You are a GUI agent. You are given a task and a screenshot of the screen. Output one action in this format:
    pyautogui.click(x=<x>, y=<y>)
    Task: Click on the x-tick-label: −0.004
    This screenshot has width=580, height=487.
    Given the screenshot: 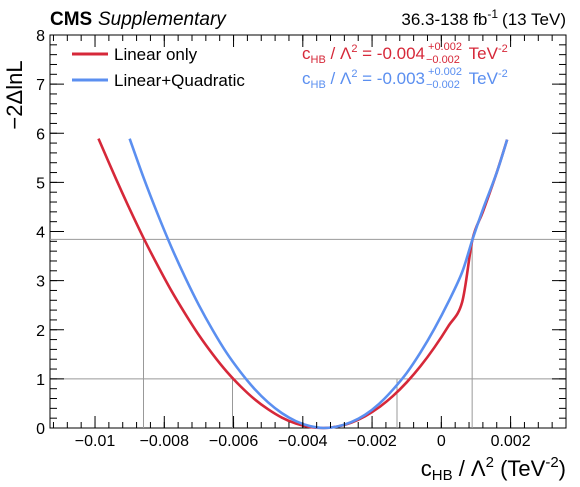 What is the action you would take?
    pyautogui.click(x=302, y=441)
    